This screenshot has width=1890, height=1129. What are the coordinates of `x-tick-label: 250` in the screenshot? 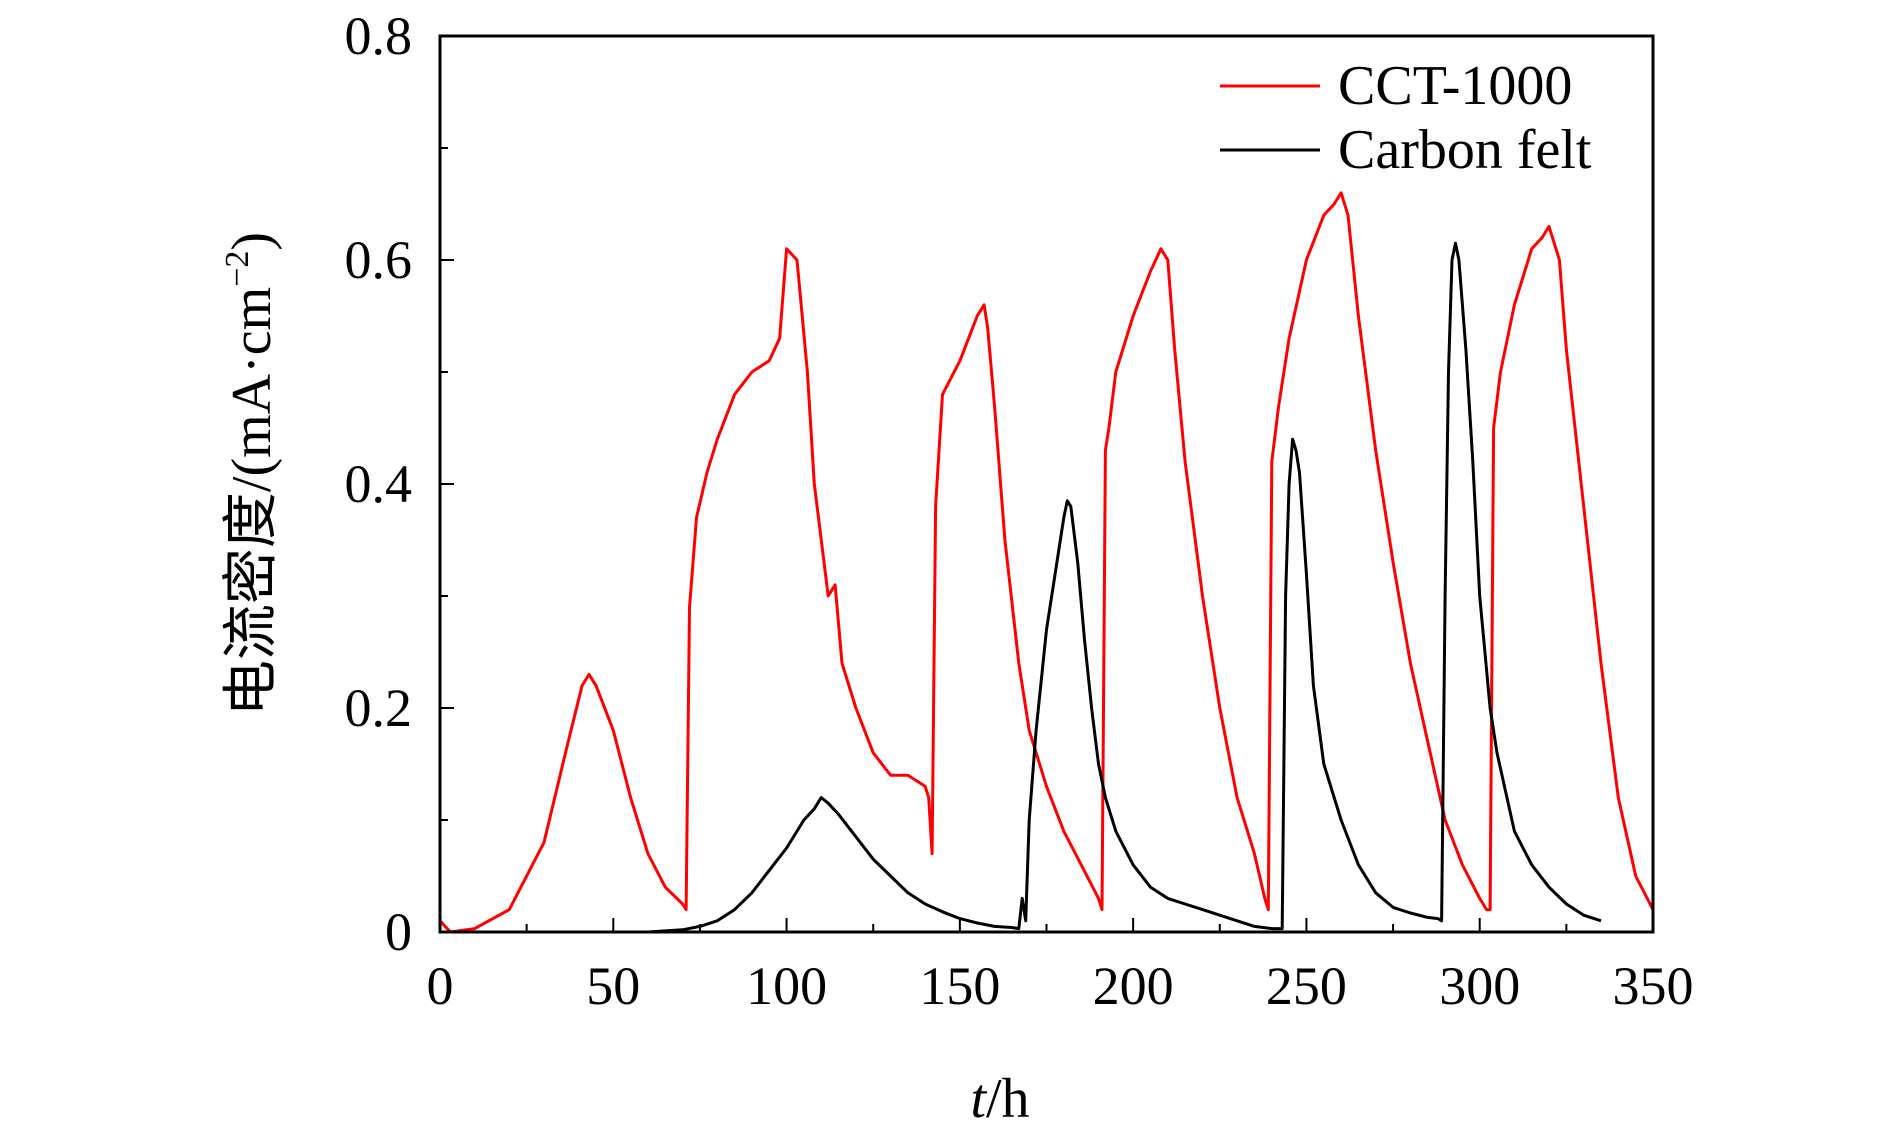 It's located at (1306, 986).